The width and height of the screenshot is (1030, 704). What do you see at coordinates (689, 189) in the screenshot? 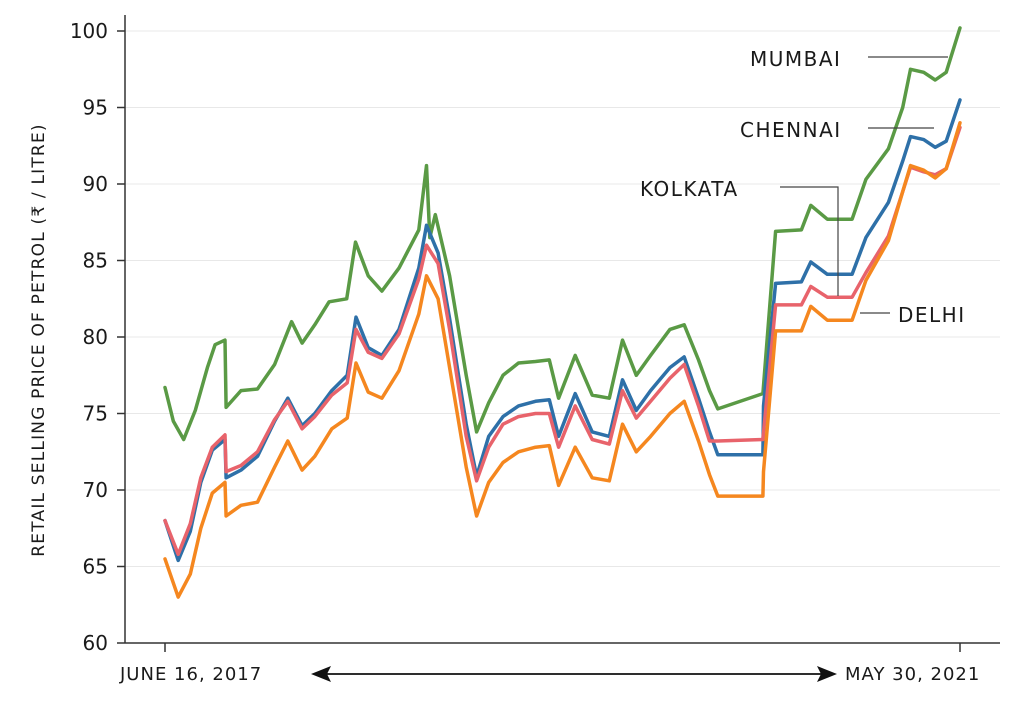
I see `series-label-kolkata: KOLKATA` at bounding box center [689, 189].